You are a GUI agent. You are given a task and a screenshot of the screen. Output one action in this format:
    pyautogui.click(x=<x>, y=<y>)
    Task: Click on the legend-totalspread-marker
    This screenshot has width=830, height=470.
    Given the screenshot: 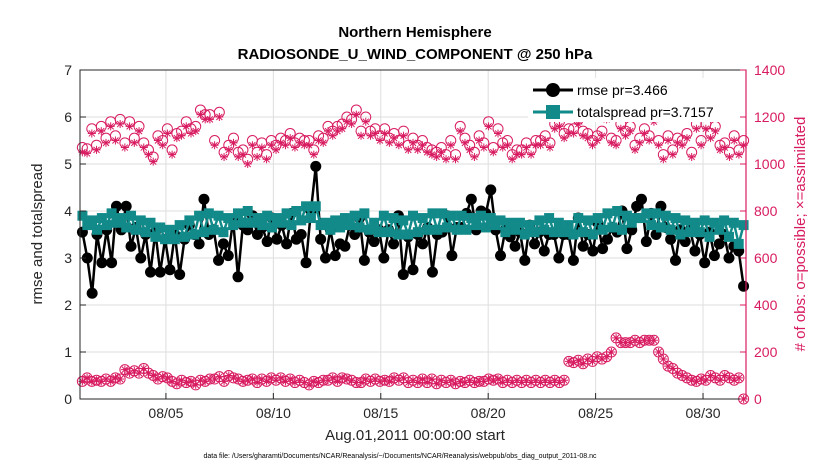 What is the action you would take?
    pyautogui.click(x=553, y=112)
    